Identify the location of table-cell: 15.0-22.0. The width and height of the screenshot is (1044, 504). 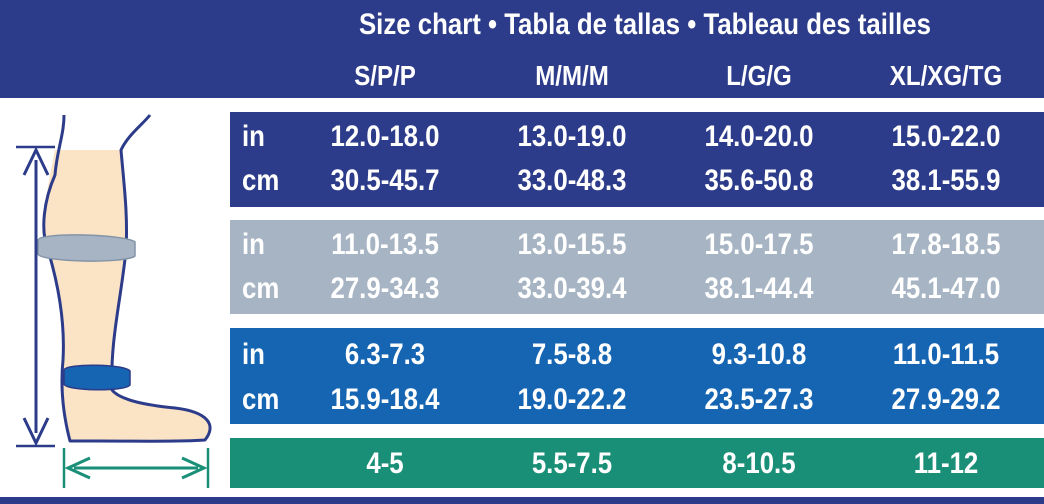
(946, 136).